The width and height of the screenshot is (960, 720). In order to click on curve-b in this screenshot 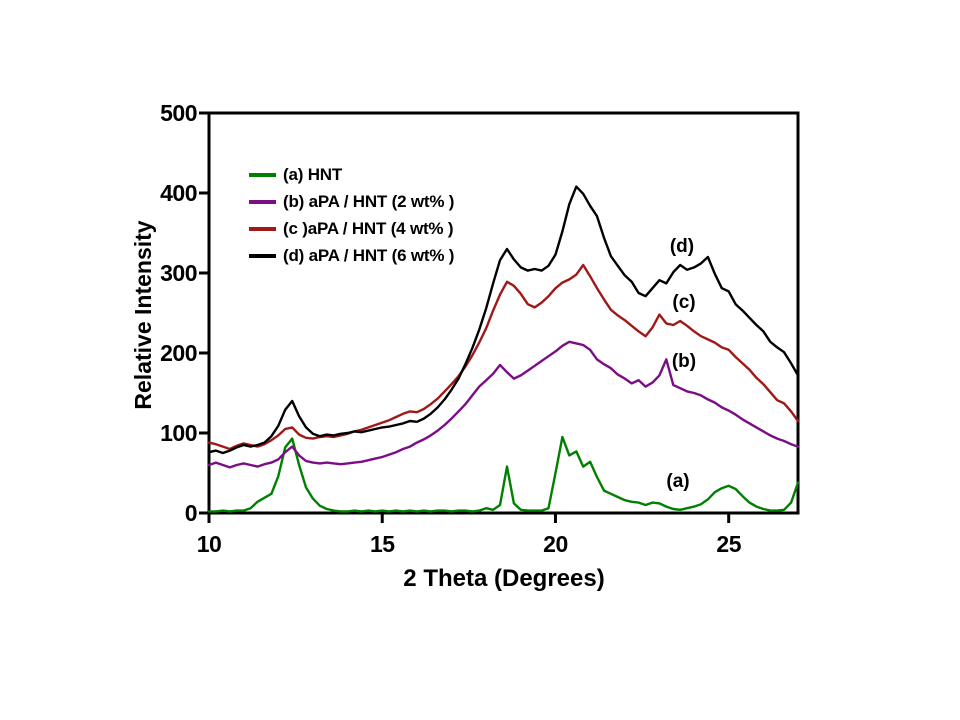, I will do `click(503, 404)`.